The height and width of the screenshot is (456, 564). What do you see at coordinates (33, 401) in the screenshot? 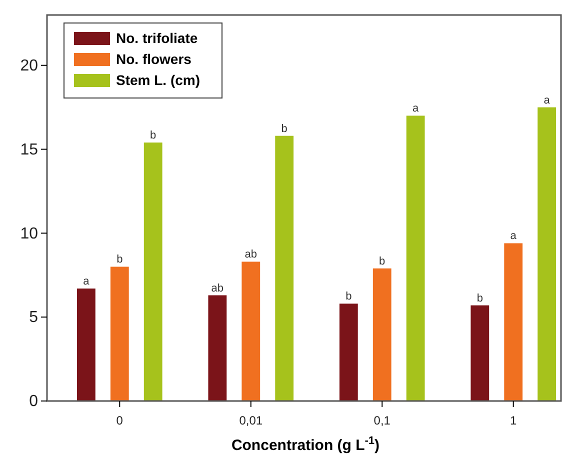
I see `y-tick-label: 0` at bounding box center [33, 401].